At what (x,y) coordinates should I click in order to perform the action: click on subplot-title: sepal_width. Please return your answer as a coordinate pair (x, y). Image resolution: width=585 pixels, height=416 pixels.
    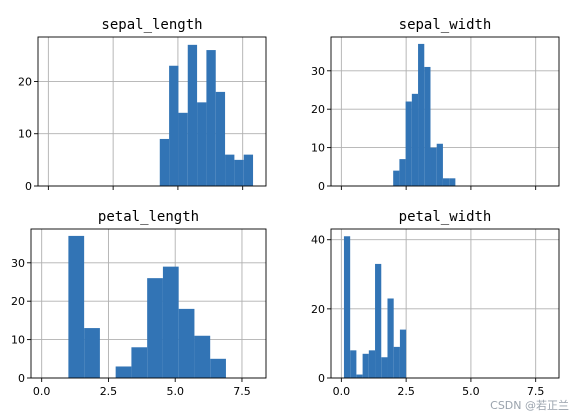
    Looking at the image, I should click on (445, 25).